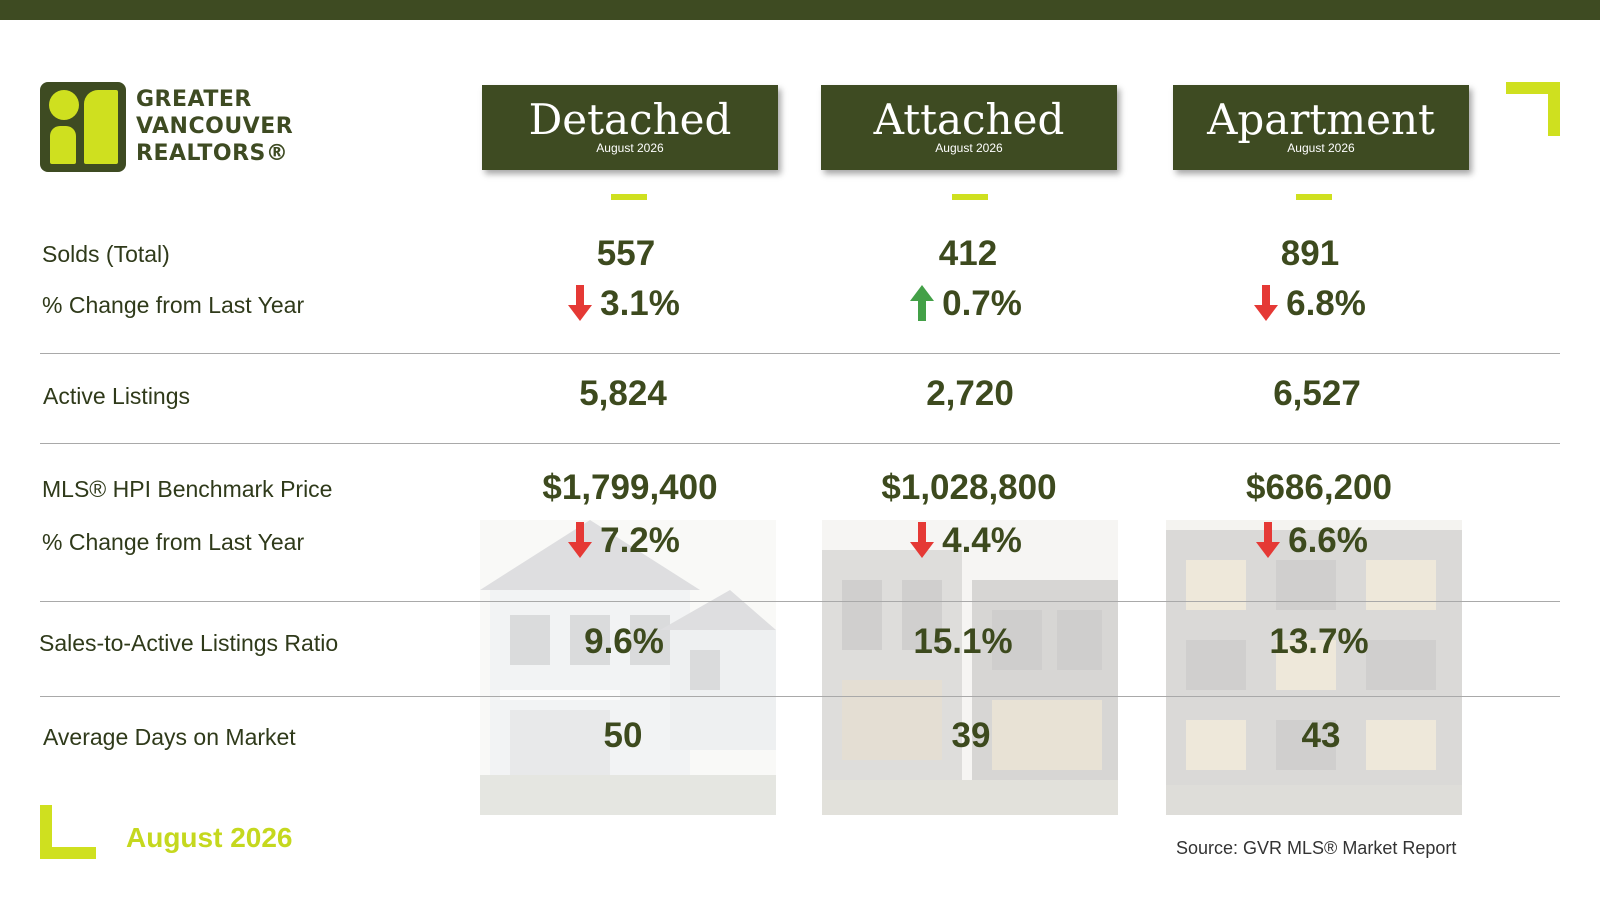 The height and width of the screenshot is (900, 1600). Describe the element at coordinates (1533, 109) in the screenshot. I see `corner-bracket-top-right` at that location.